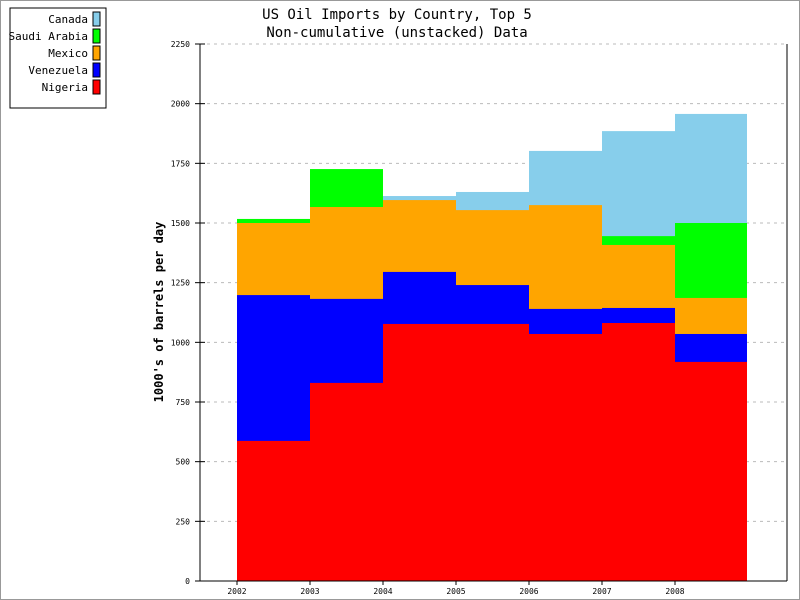  Describe the element at coordinates (65, 87) in the screenshot. I see `legend-label: Nigeria` at that location.